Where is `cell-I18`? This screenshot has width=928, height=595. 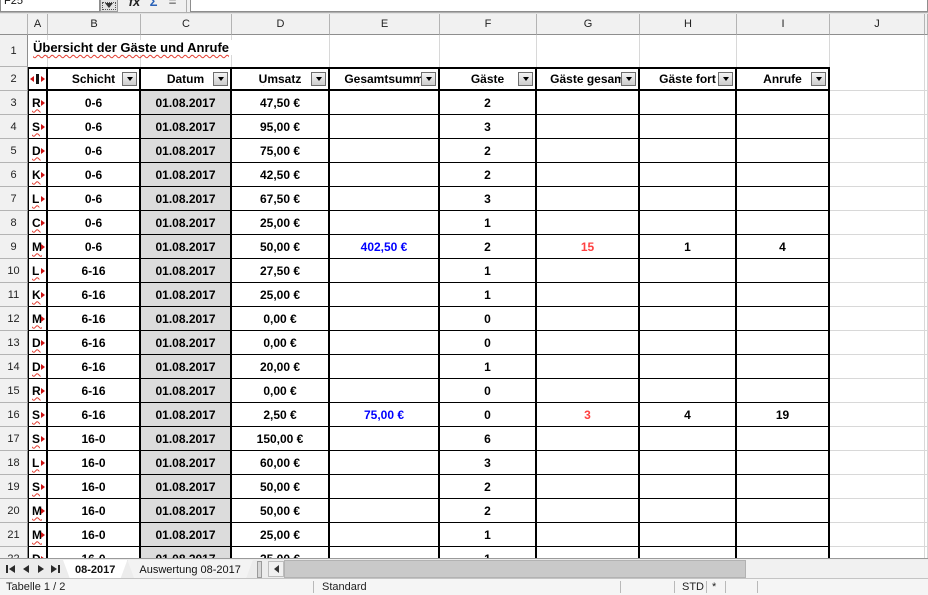 cell-I18 is located at coordinates (783, 463).